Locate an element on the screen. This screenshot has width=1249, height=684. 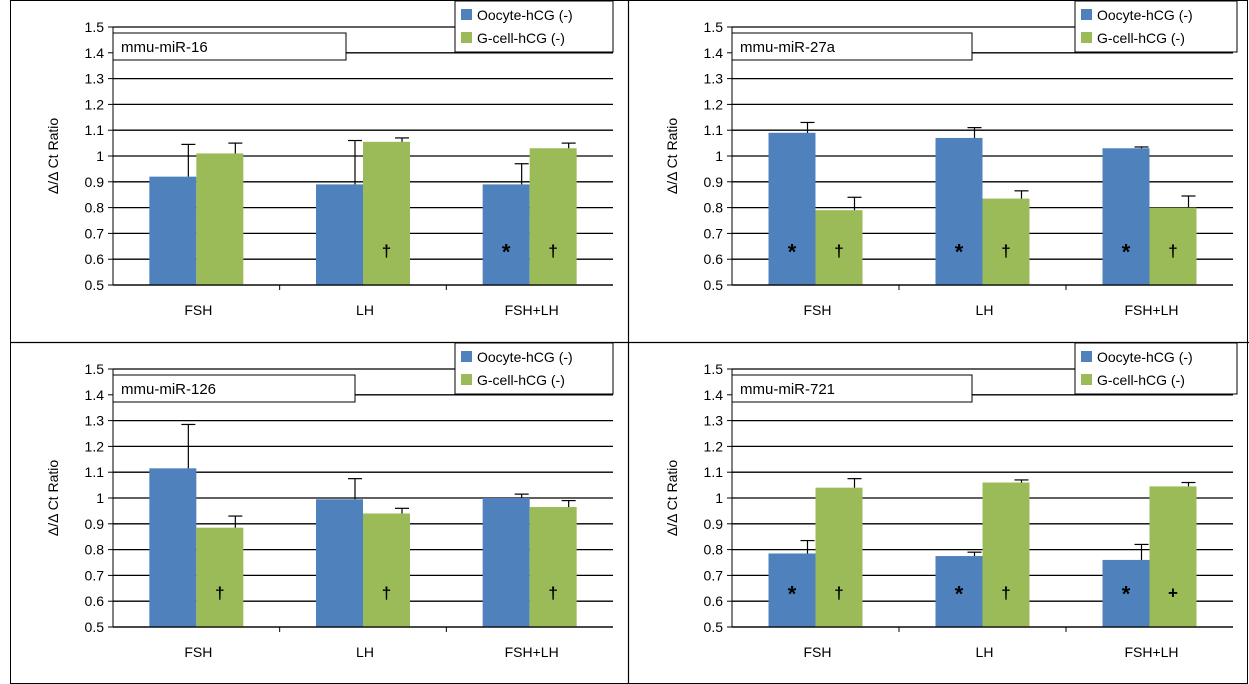
title-box is located at coordinates (852, 388).